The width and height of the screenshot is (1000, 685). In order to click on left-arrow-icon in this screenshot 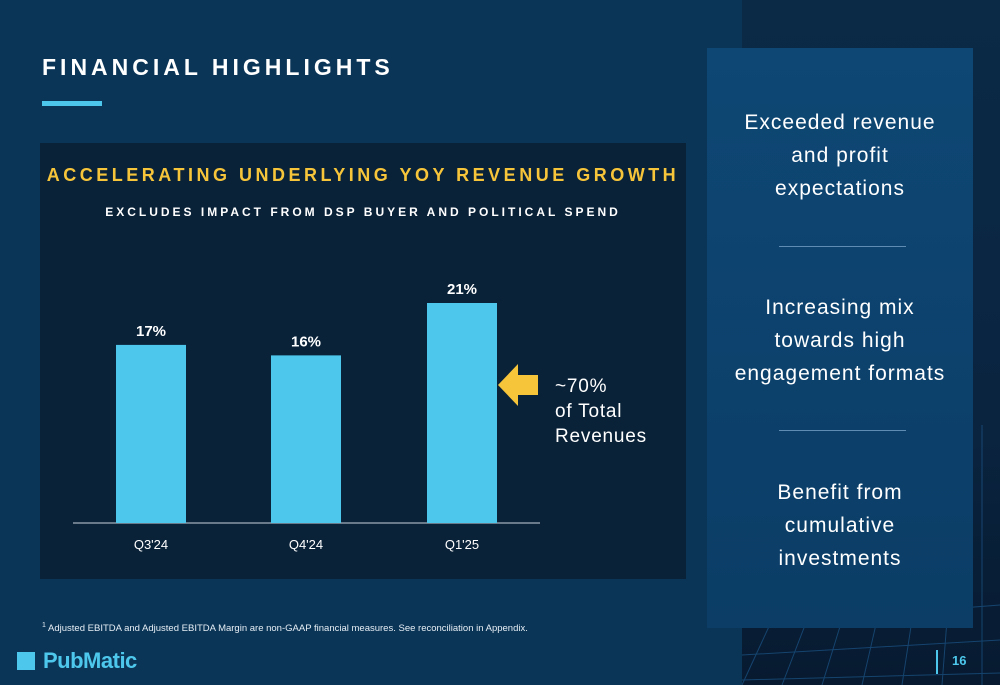, I will do `click(518, 385)`.